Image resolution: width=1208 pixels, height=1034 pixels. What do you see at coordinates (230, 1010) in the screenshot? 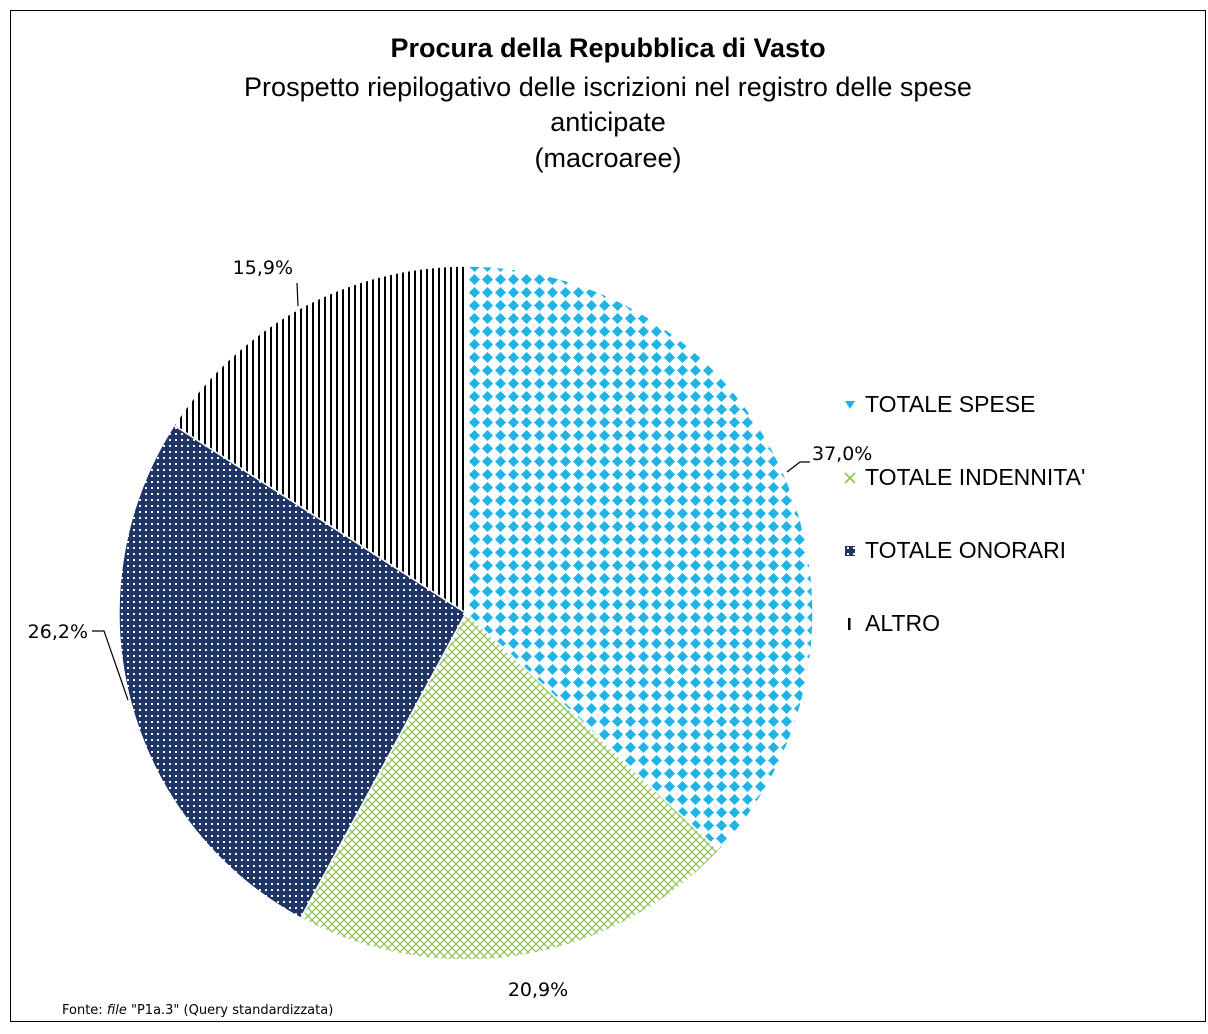
I see `source-rest: "P1a.3" (Query standardizzata)` at bounding box center [230, 1010].